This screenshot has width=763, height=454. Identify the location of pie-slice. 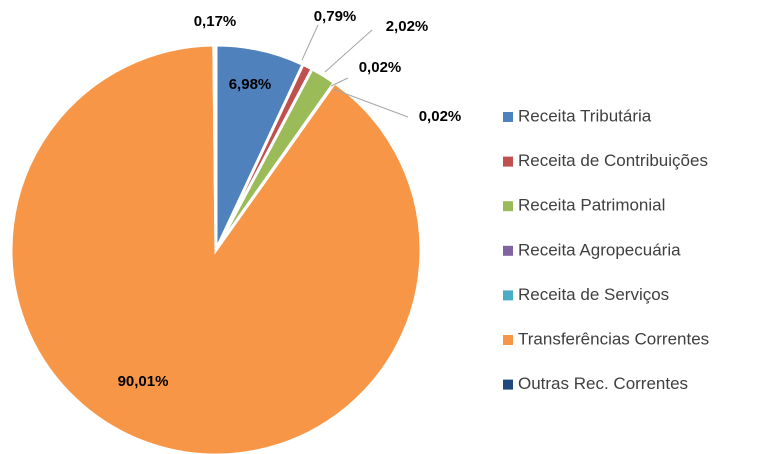
(215, 147).